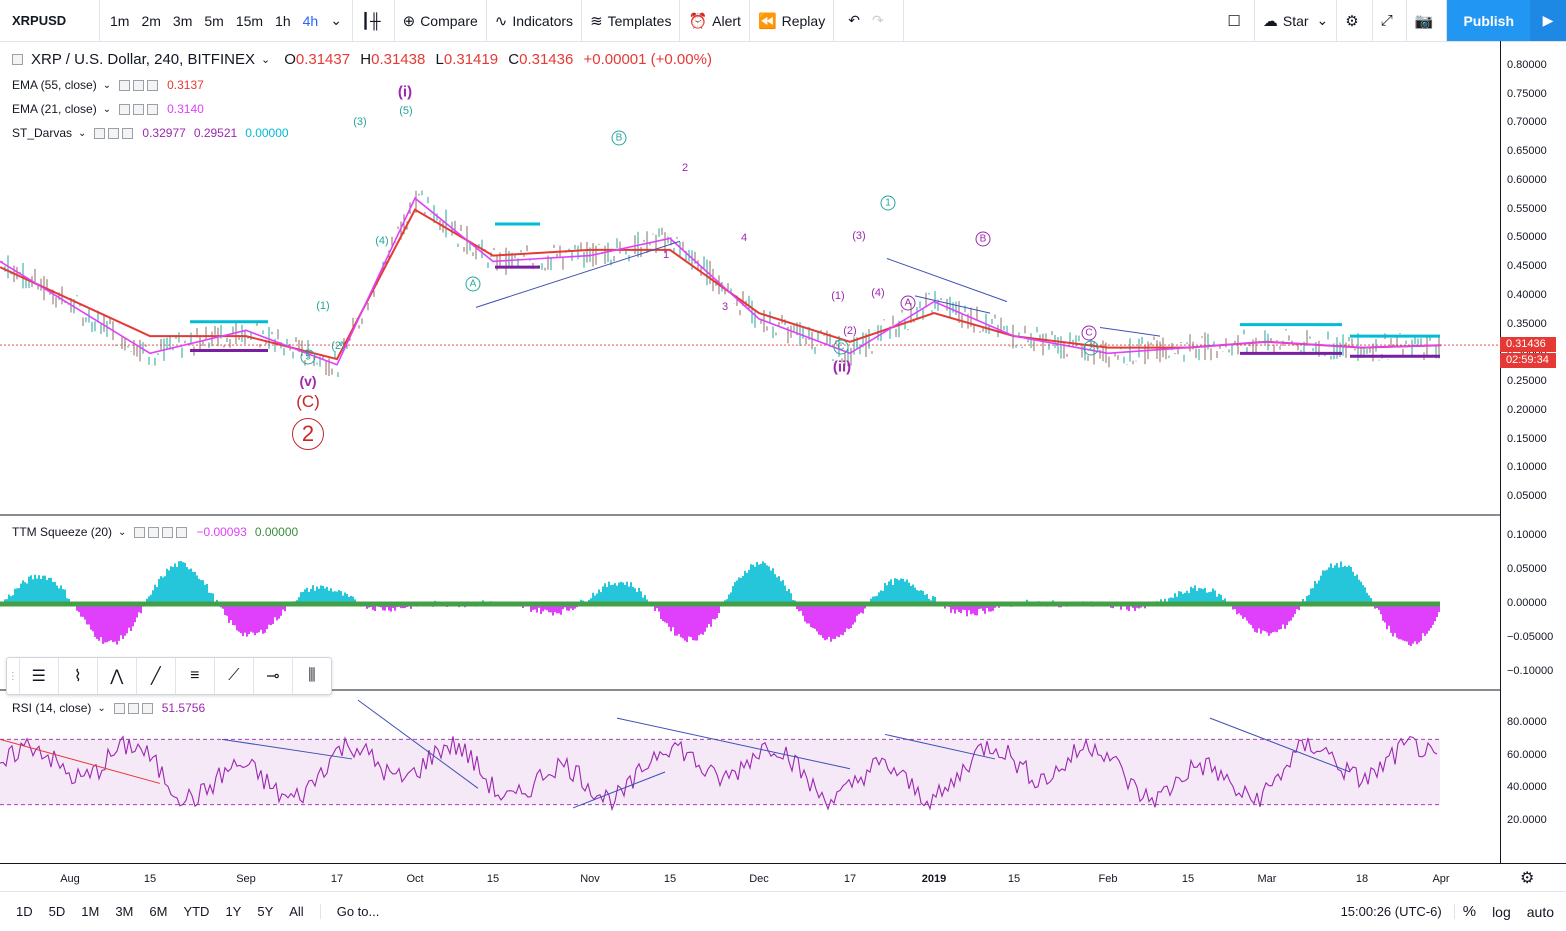 The width and height of the screenshot is (1566, 931). I want to click on interval-5m: 5m, so click(213, 20).